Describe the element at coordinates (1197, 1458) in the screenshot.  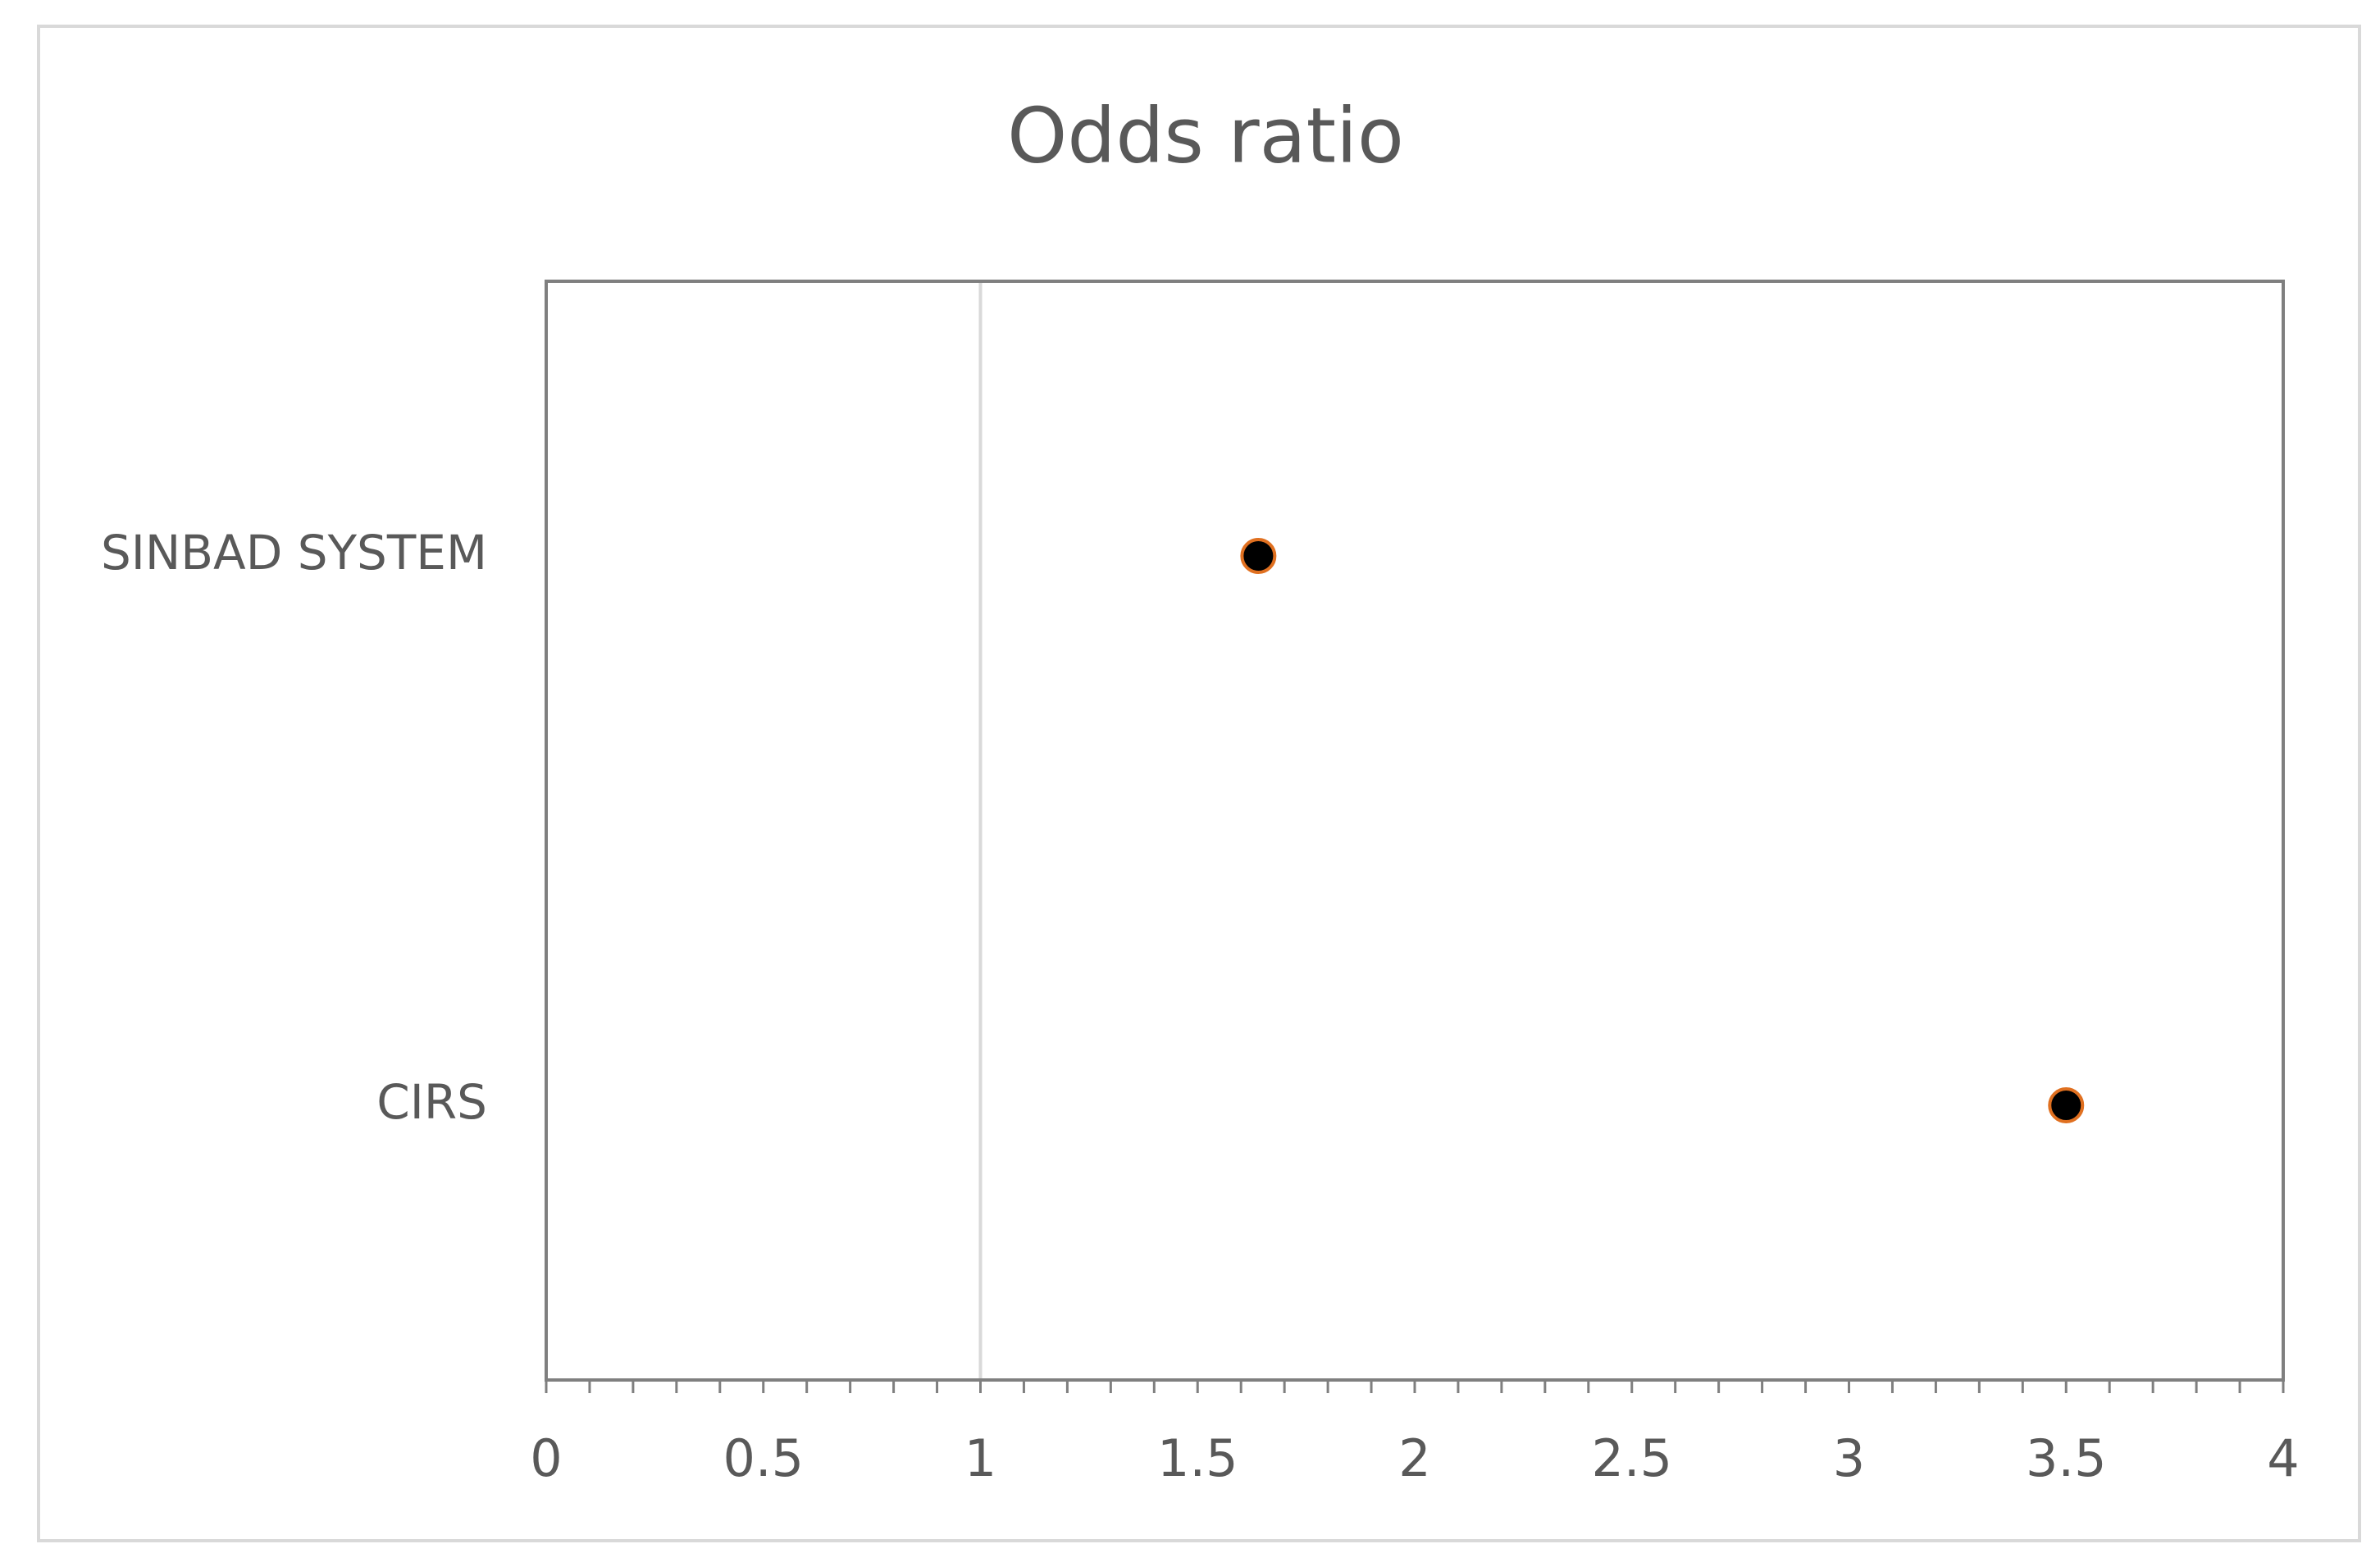
I see `x-tick-label: 1.5` at that location.